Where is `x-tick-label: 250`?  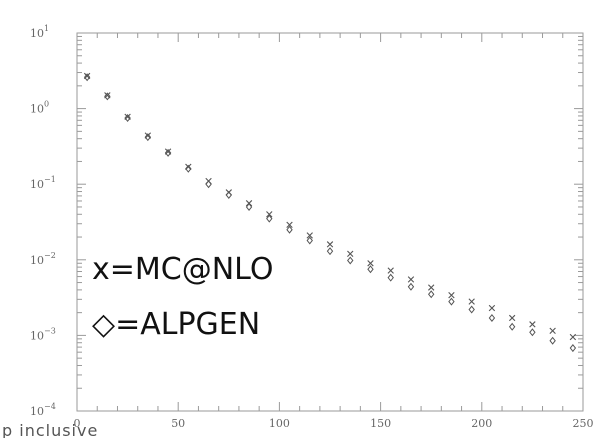
x-tick-label: 250 is located at coordinates (583, 423).